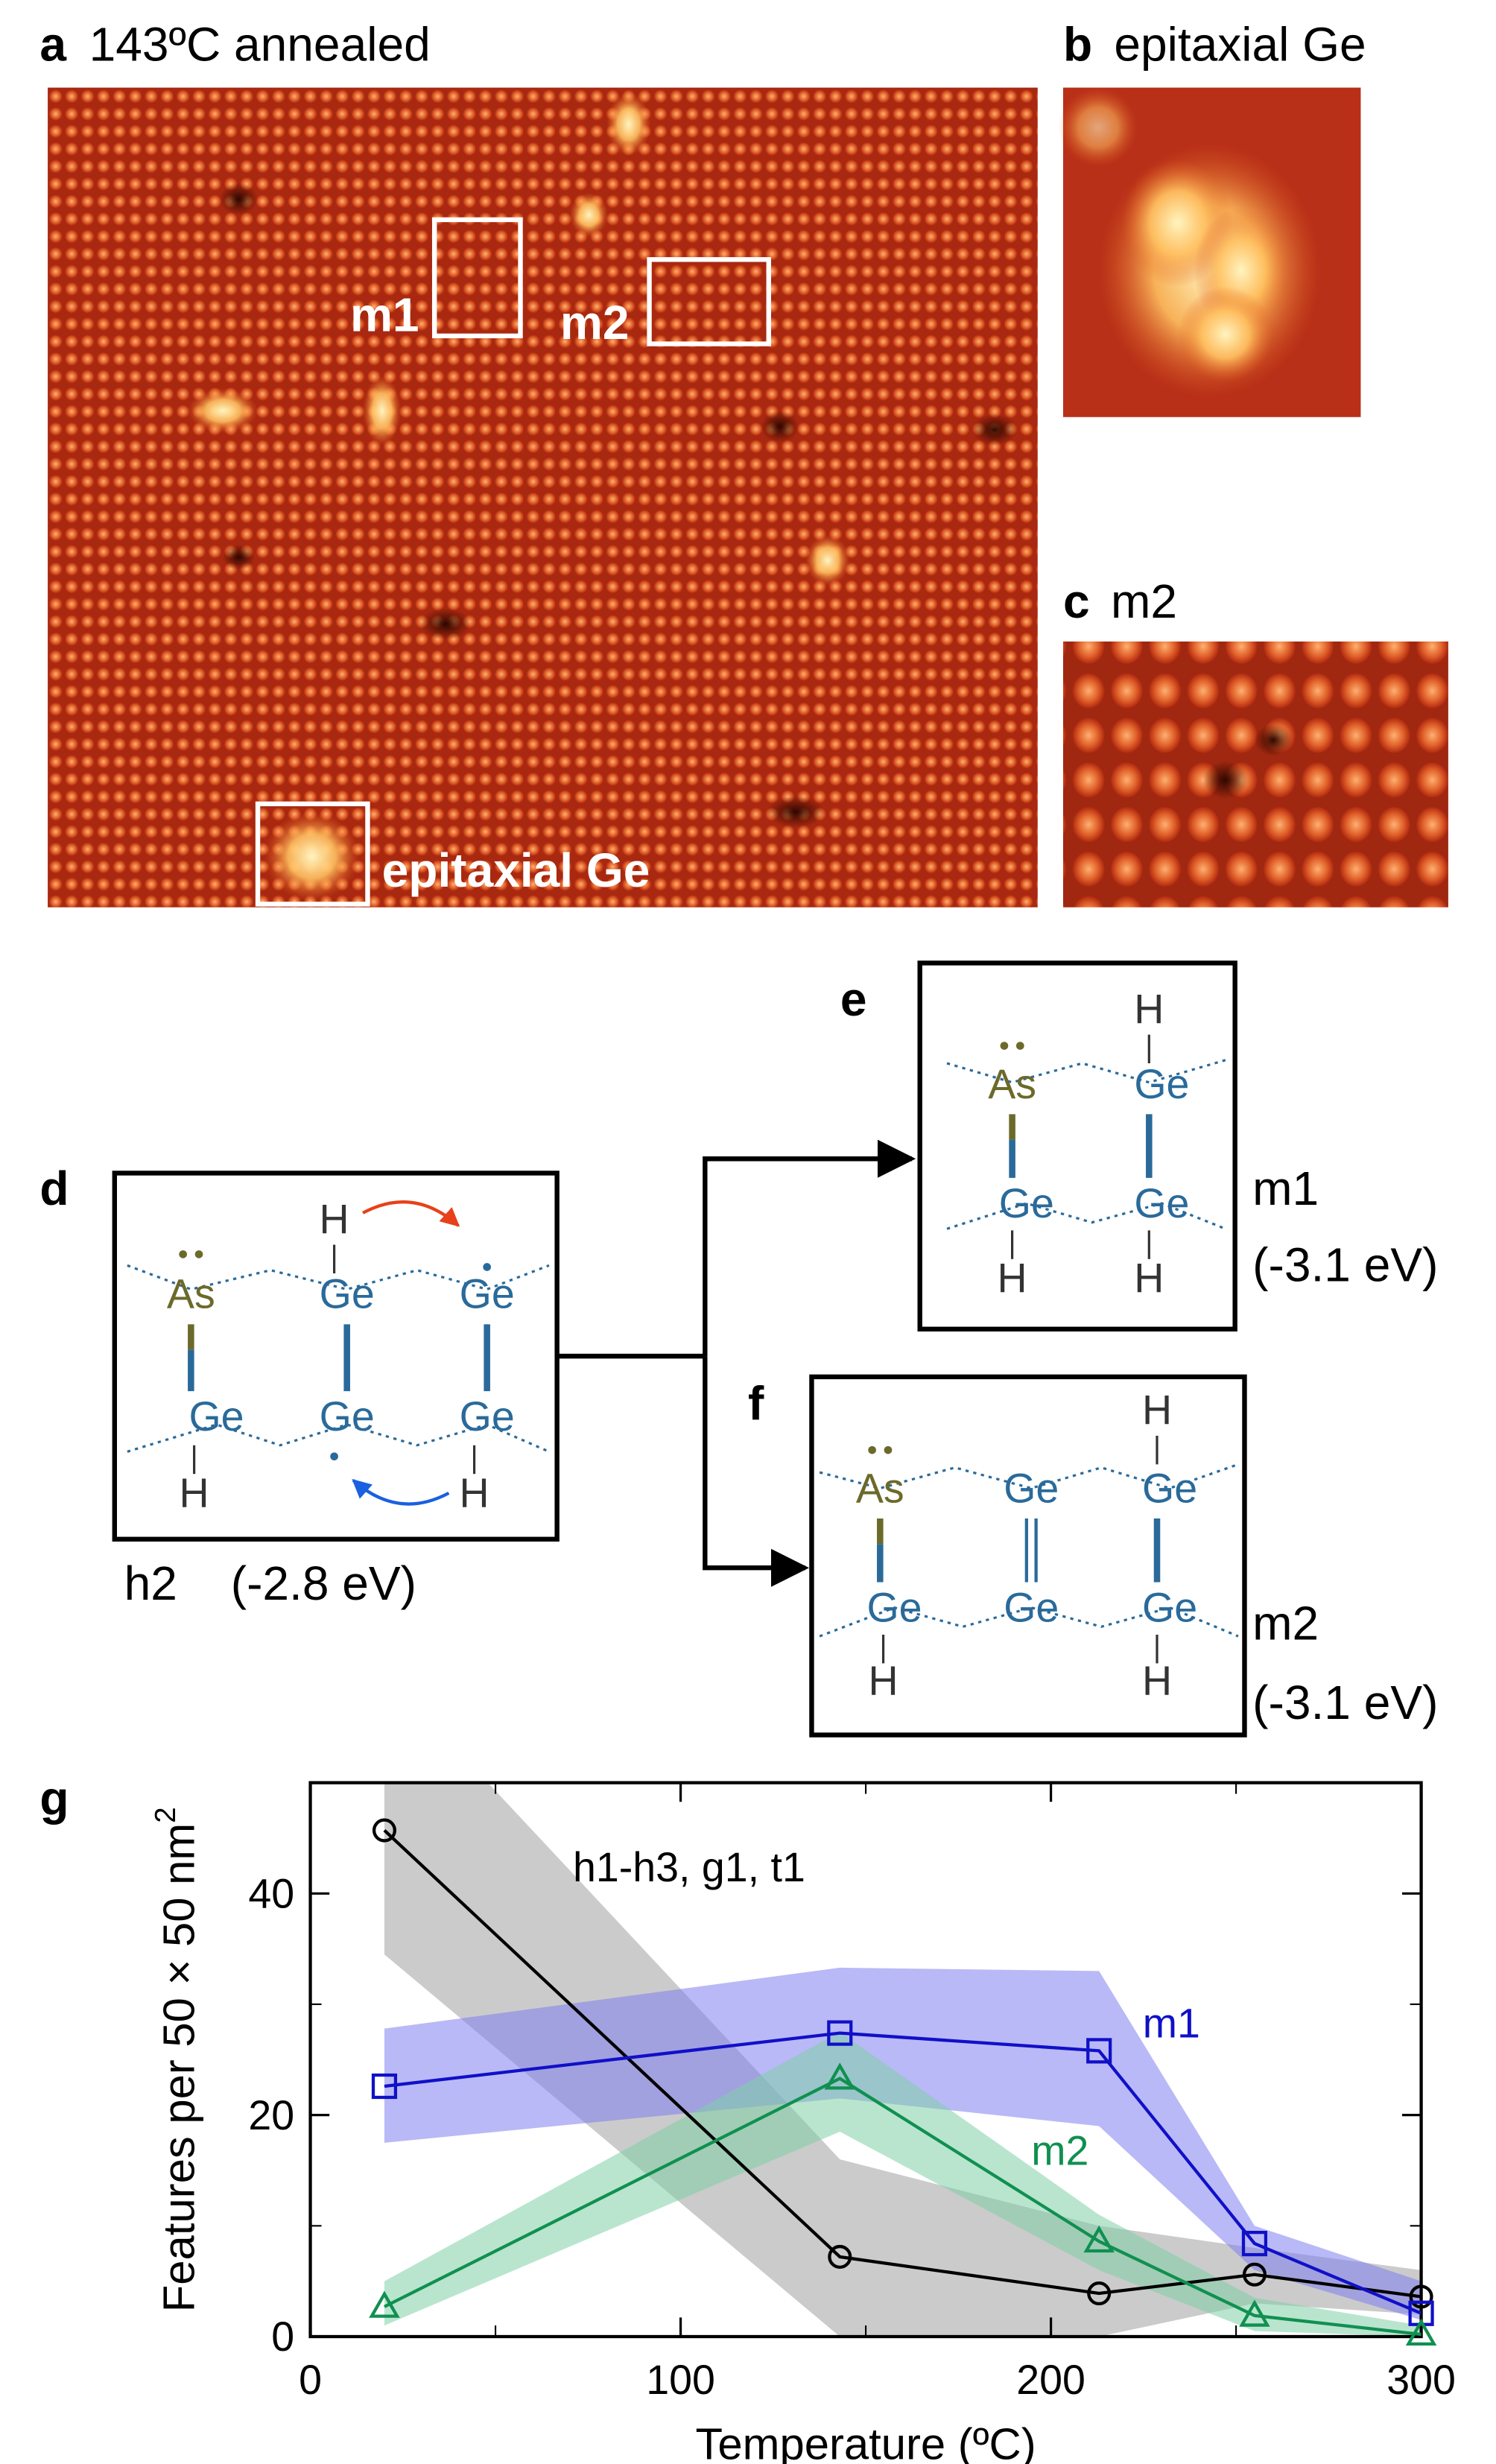 The height and width of the screenshot is (2464, 1496). Describe the element at coordinates (1077, 44) in the screenshot. I see `panel-letter: b` at that location.